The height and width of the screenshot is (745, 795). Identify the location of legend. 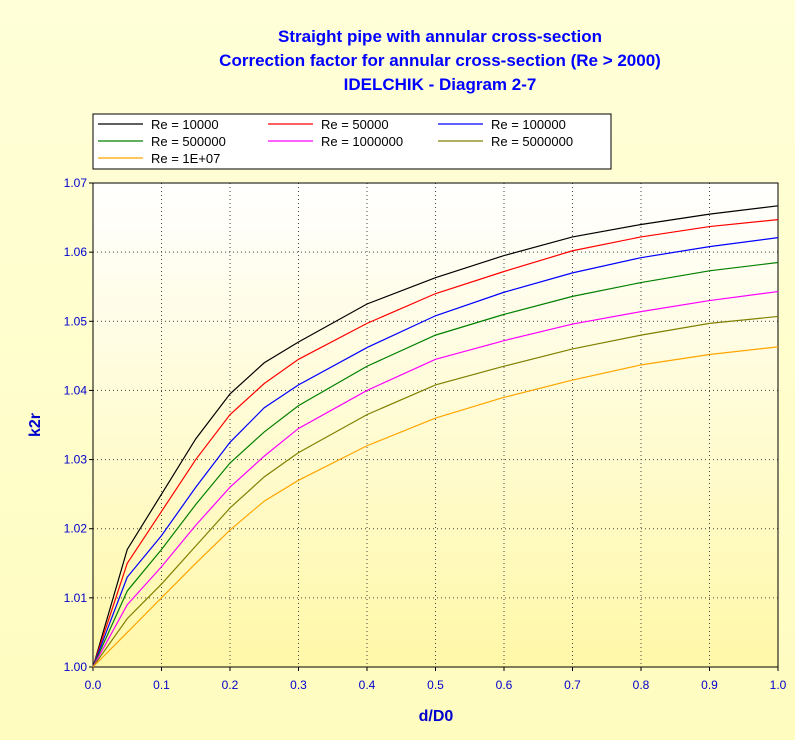
(352, 141).